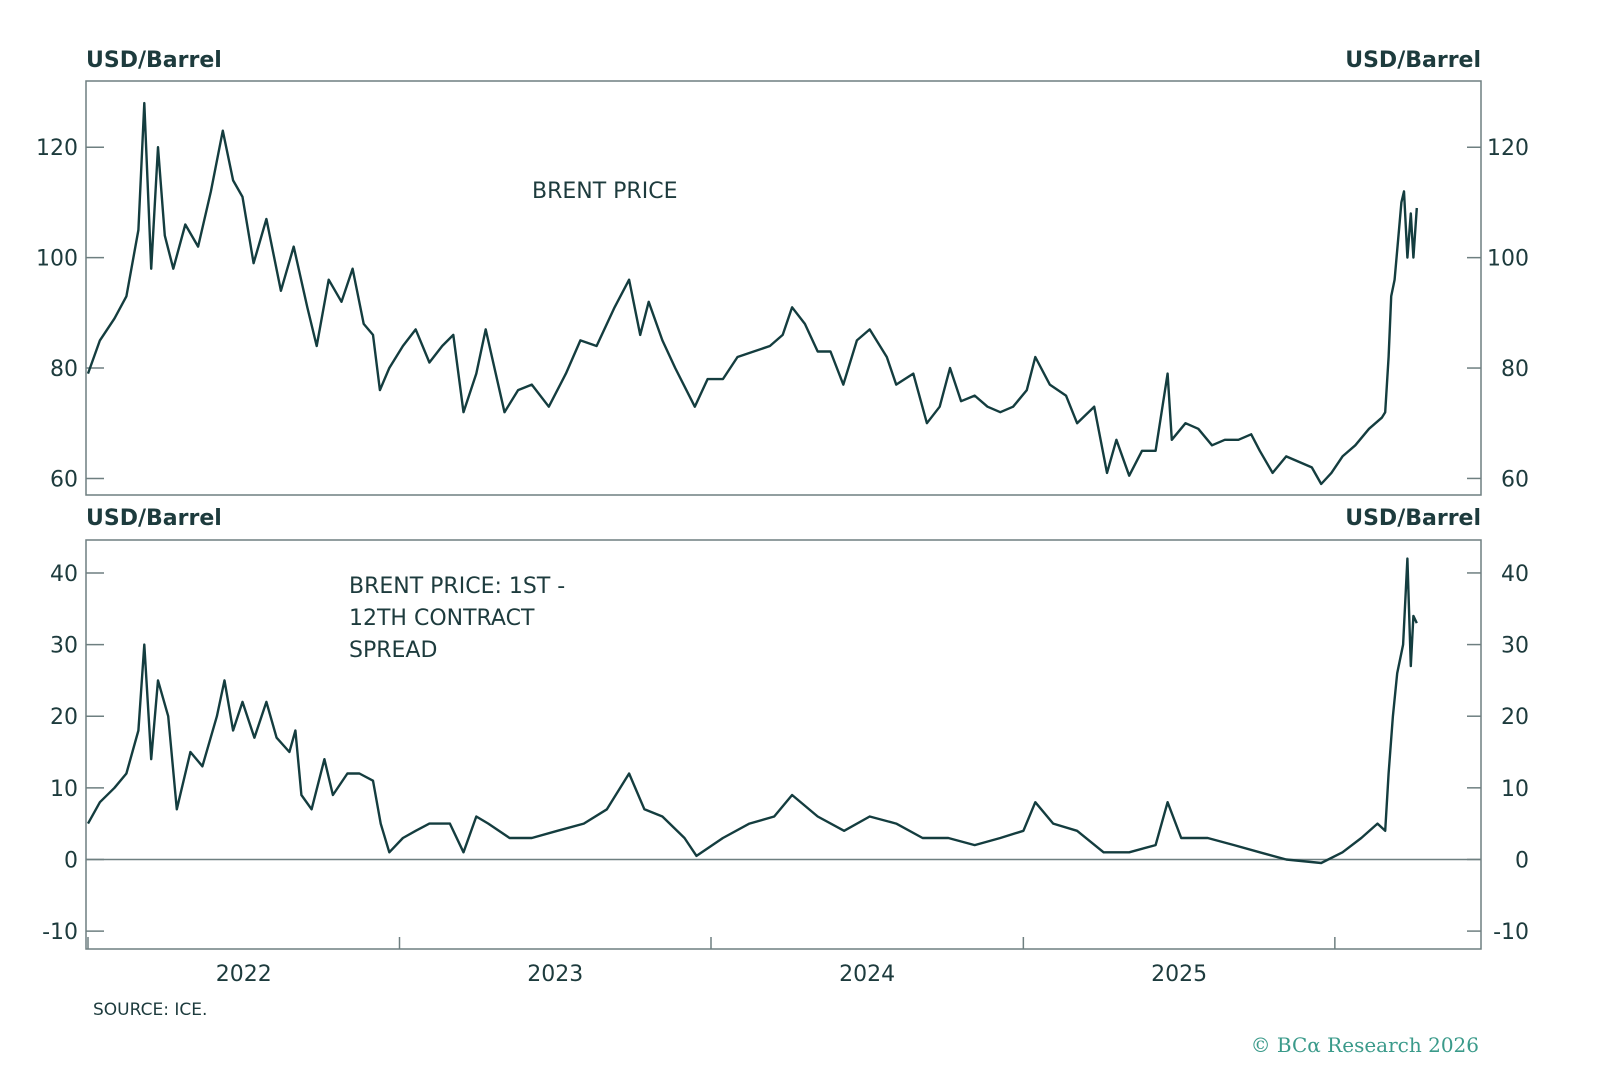 Image resolution: width=1600 pixels, height=1080 pixels. I want to click on bottom-left-tick-label: 30, so click(64, 646).